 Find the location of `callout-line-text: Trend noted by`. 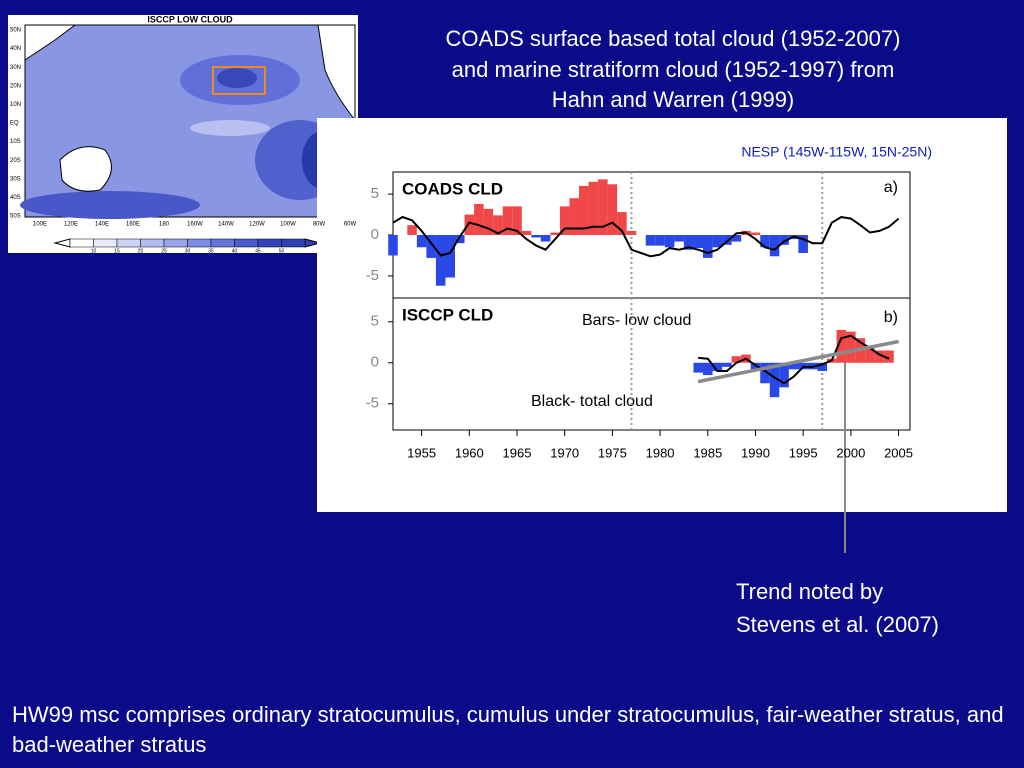

callout-line-text: Trend noted by is located at coordinates (809, 591).